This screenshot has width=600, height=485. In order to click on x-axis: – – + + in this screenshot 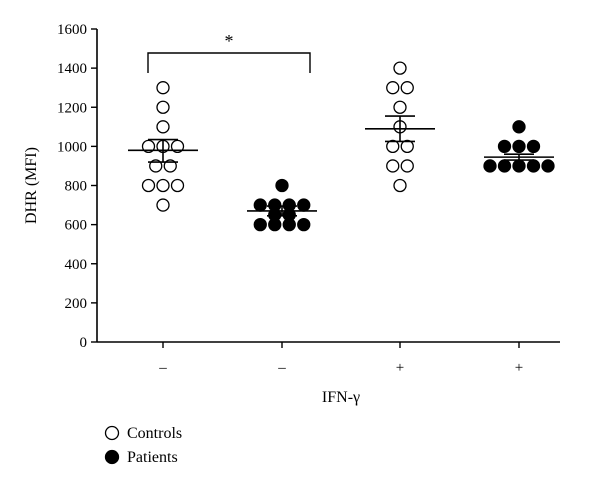, I will do `click(328, 358)`.